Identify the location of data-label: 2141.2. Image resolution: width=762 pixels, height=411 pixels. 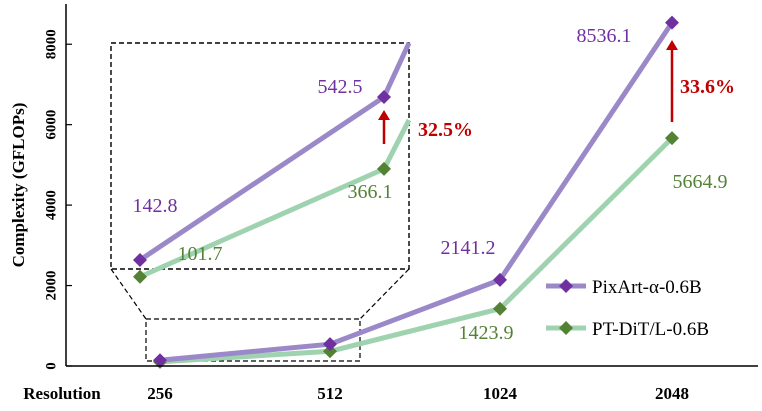
(468, 248).